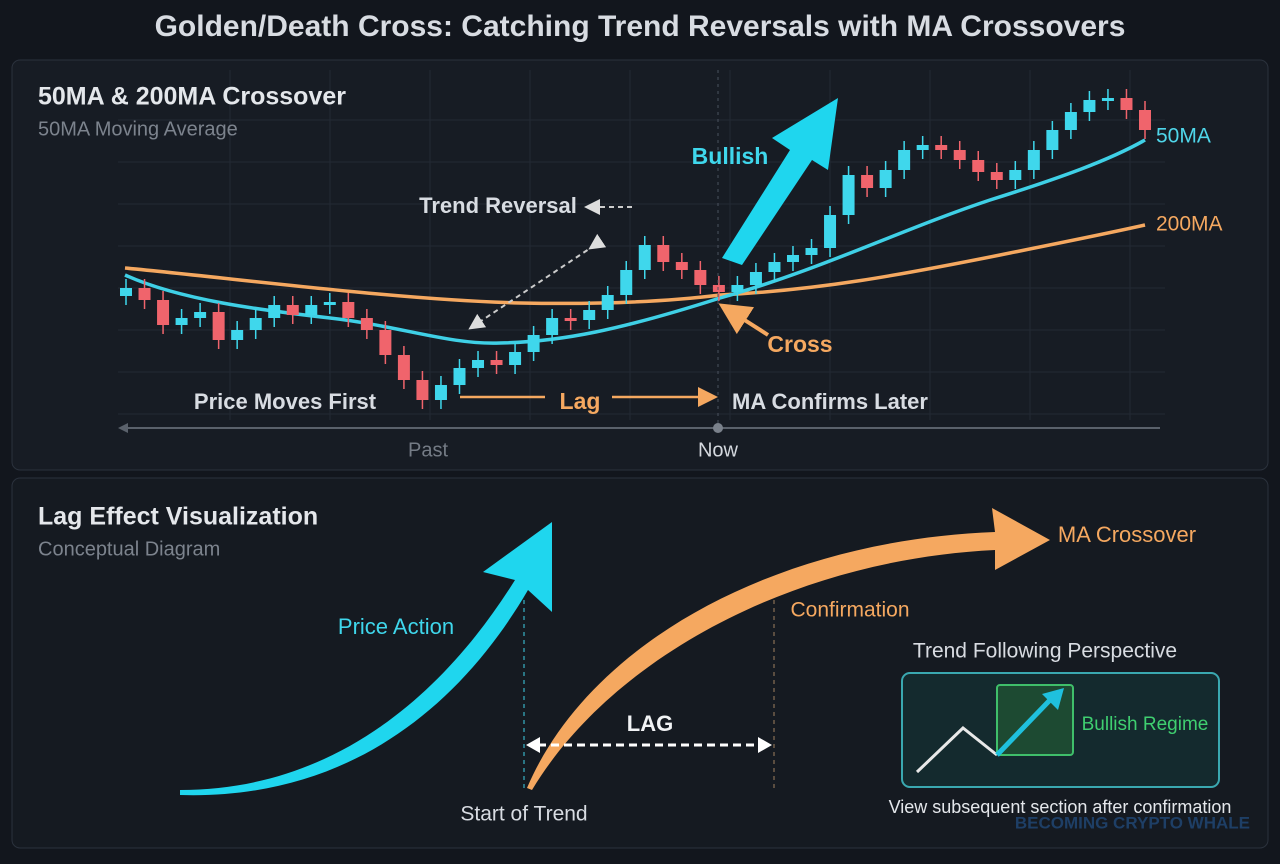 This screenshot has height=864, width=1280. What do you see at coordinates (1189, 224) in the screenshot?
I see `ma200-label: 200MA` at bounding box center [1189, 224].